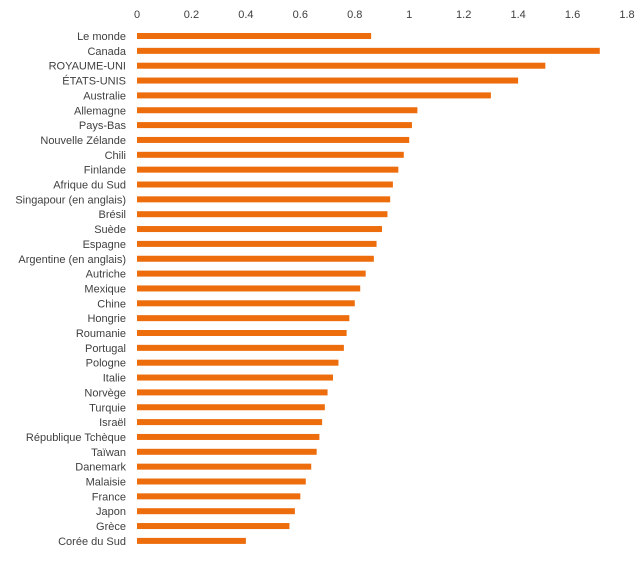 The width and height of the screenshot is (640, 561). Describe the element at coordinates (100, 468) in the screenshot. I see `category-label: Danemark` at that location.